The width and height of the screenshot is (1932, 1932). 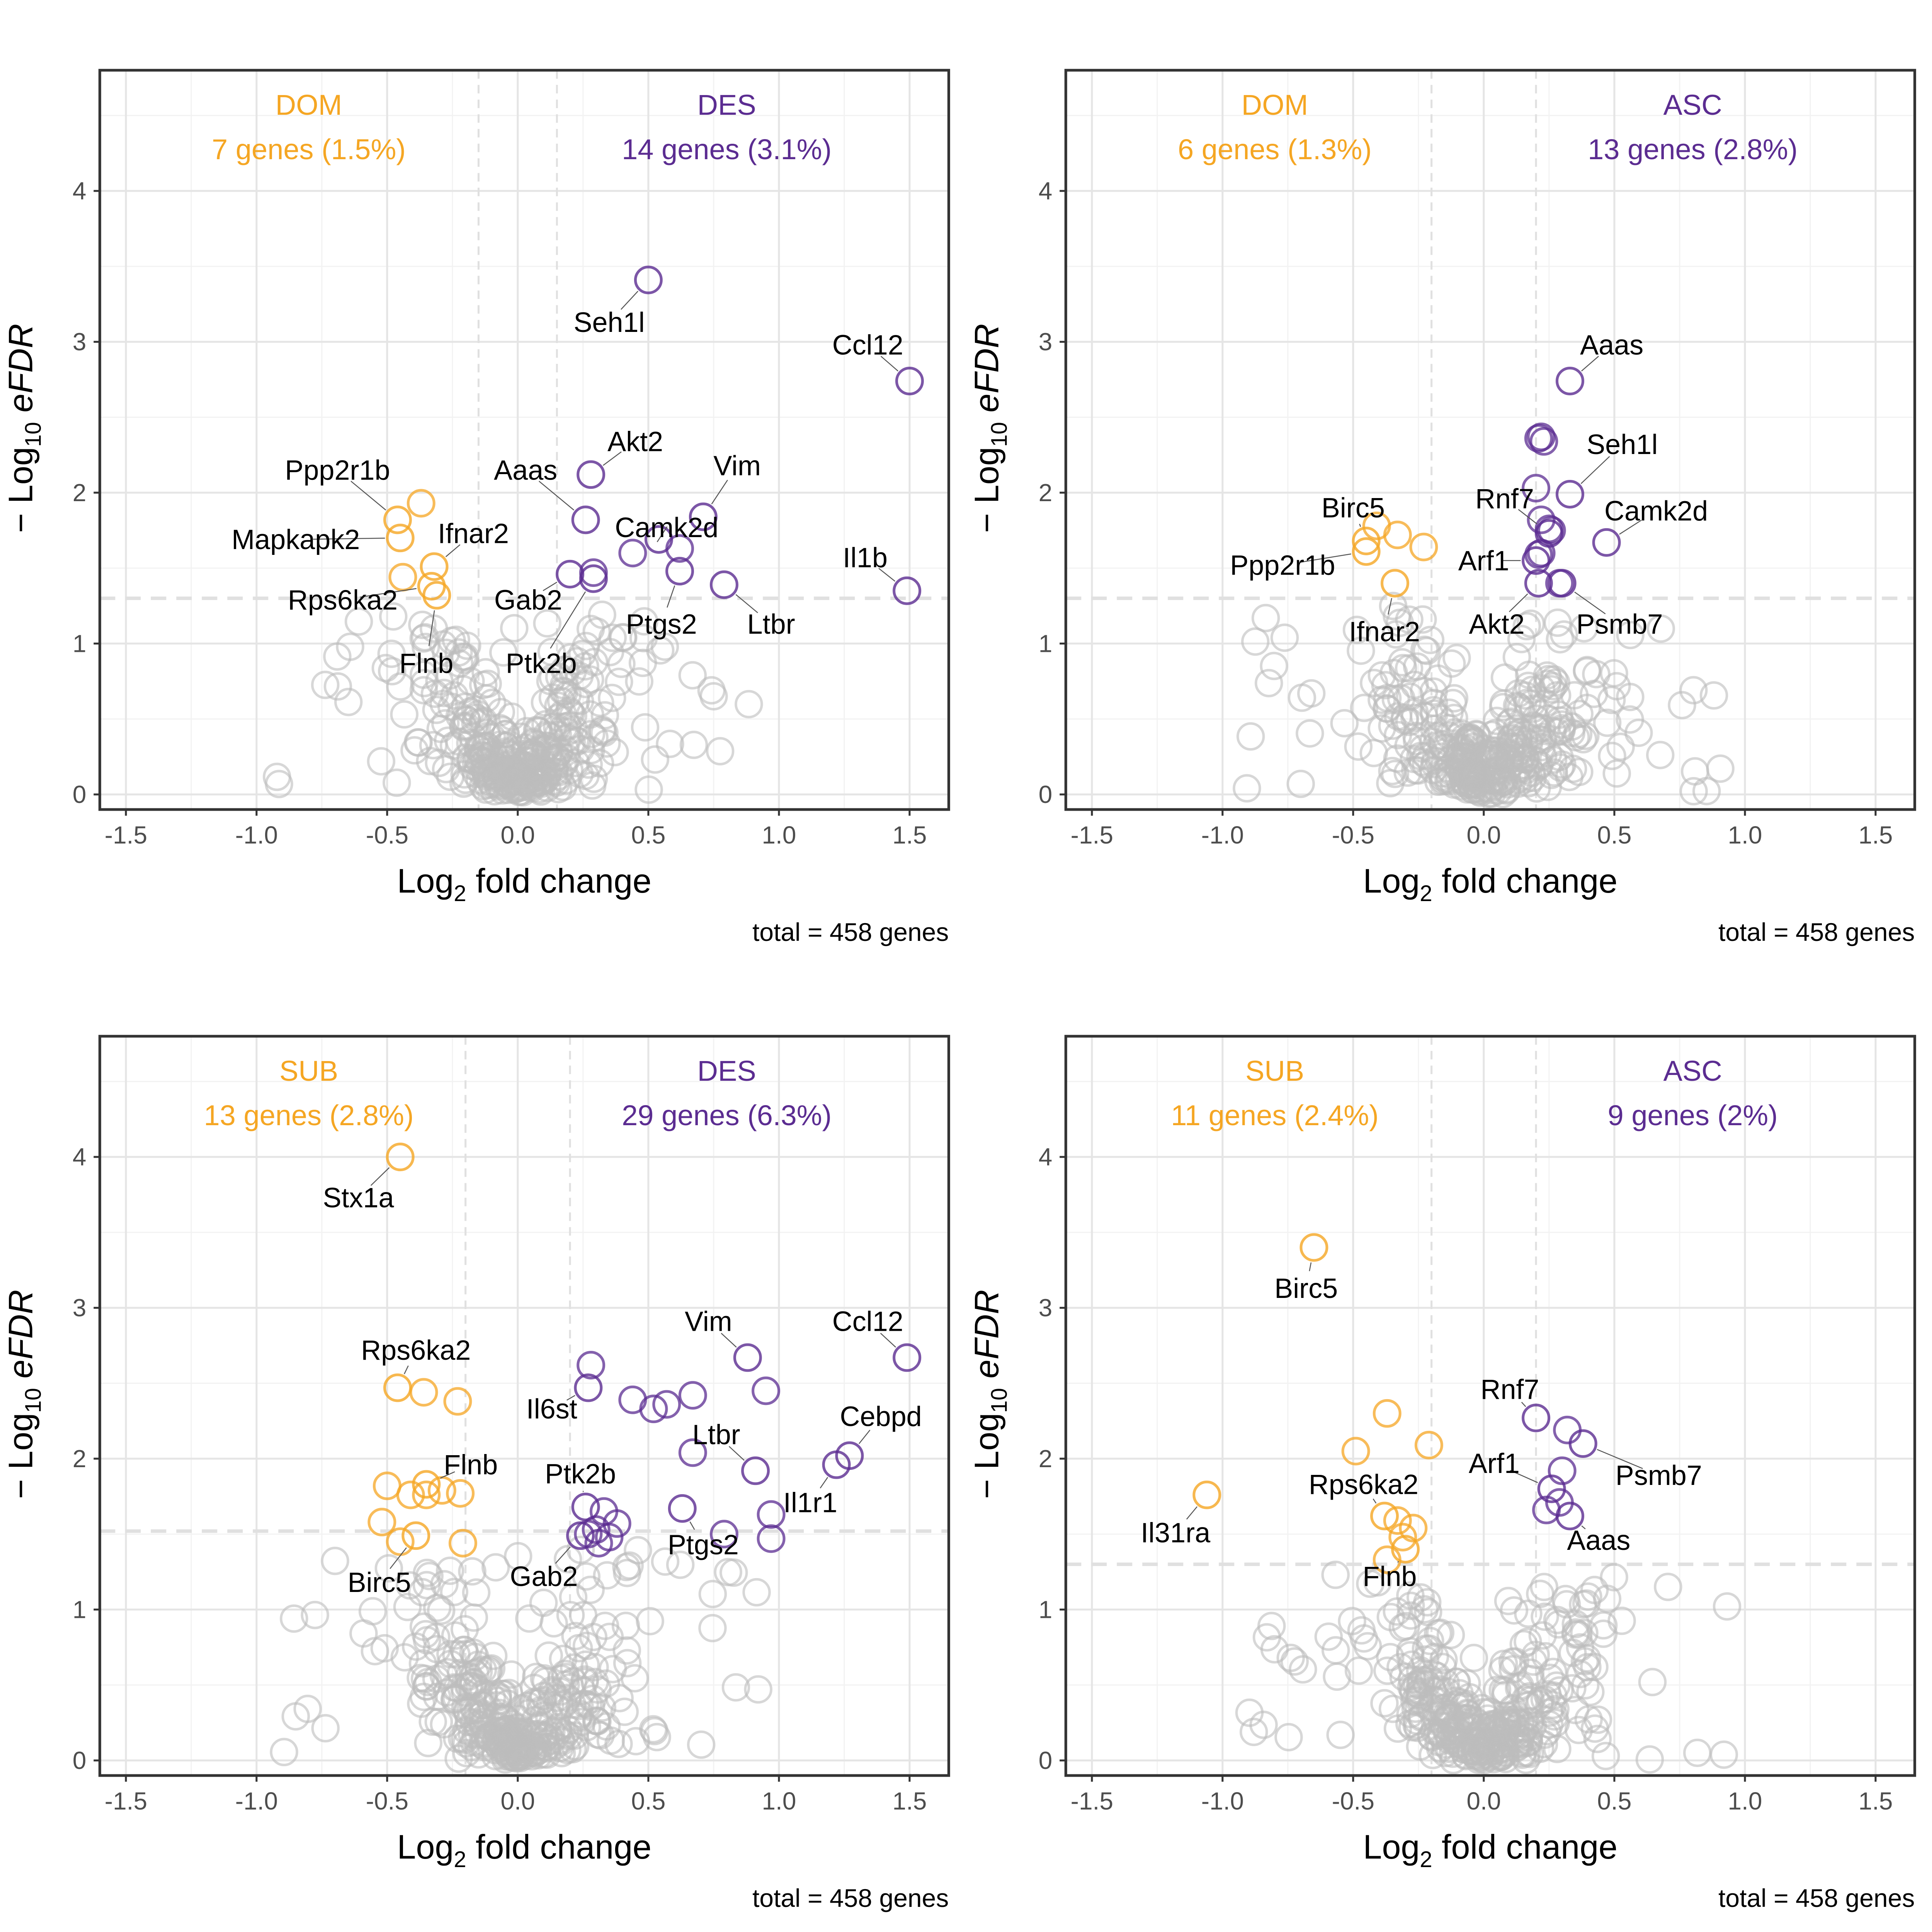 What do you see at coordinates (358, 1198) in the screenshot?
I see `gene-label: Stx1a` at bounding box center [358, 1198].